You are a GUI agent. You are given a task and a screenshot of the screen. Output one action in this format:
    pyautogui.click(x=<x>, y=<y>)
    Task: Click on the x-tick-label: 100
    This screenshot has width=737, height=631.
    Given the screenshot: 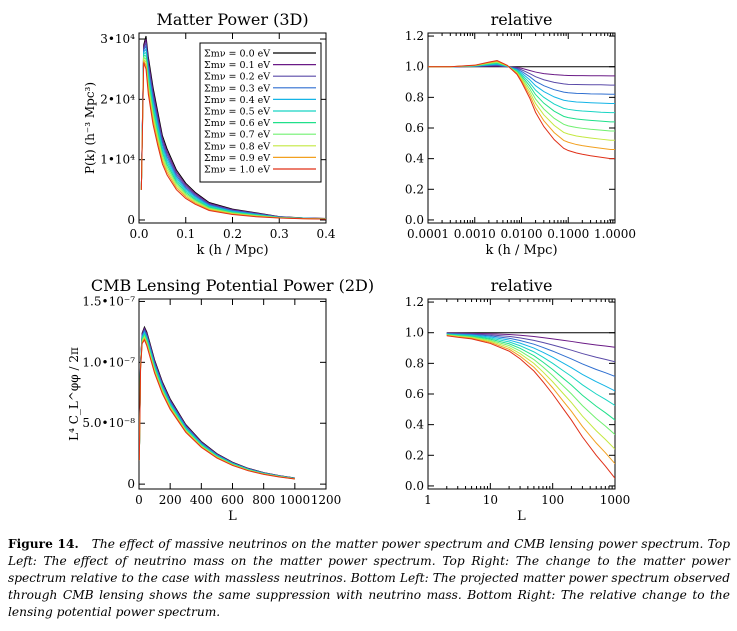 What is the action you would take?
    pyautogui.click(x=552, y=500)
    